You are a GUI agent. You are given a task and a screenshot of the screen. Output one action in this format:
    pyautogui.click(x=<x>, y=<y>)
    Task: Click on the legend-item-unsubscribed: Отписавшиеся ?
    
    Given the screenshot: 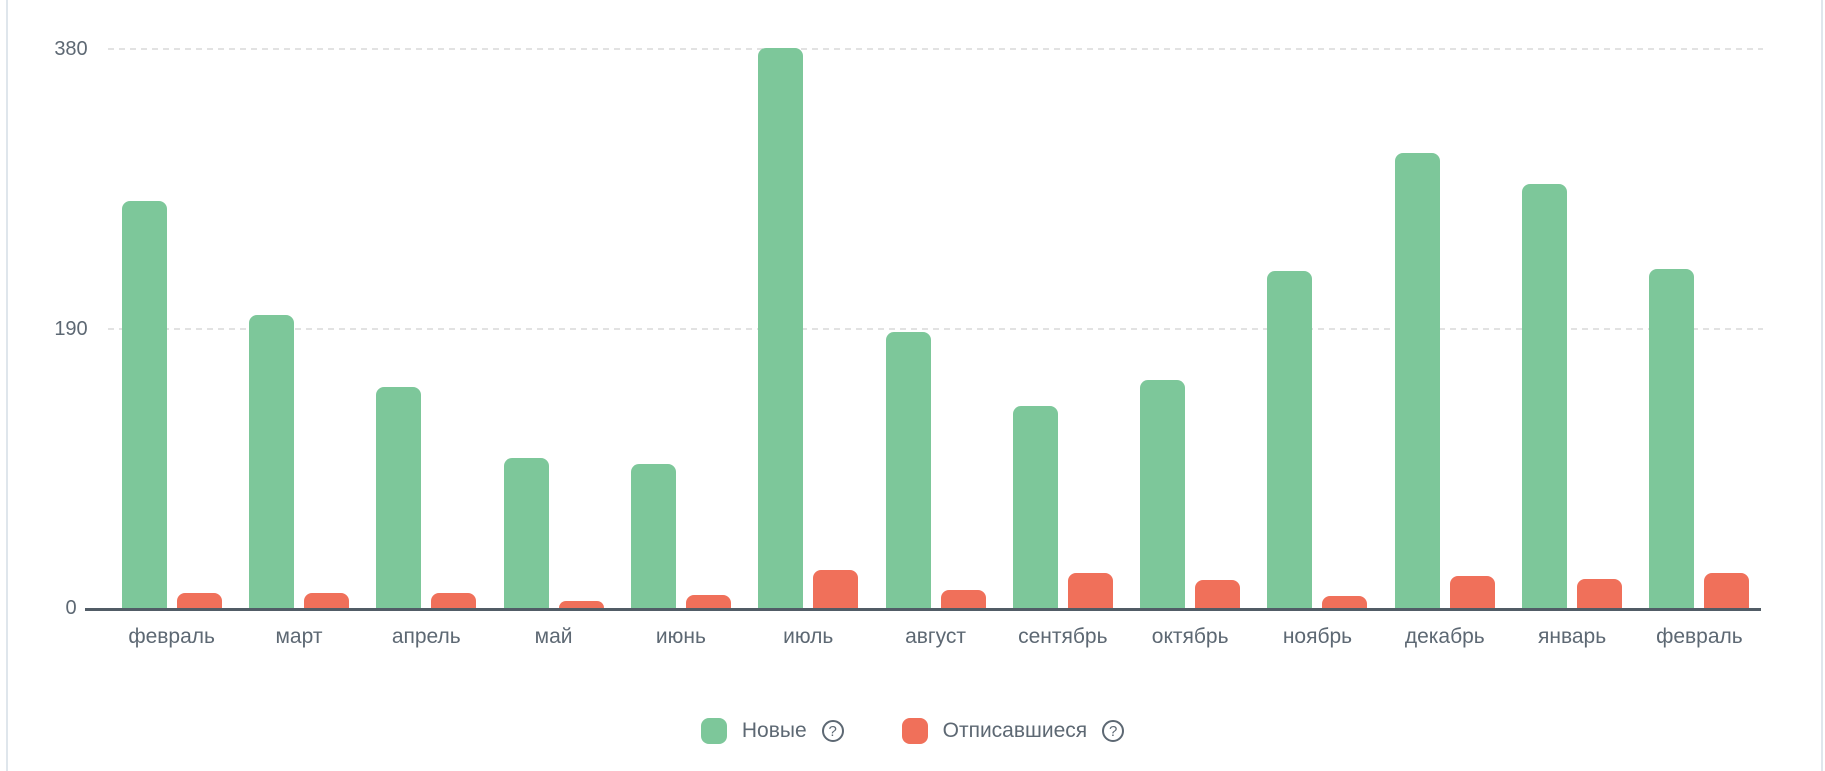 What is the action you would take?
    pyautogui.click(x=1013, y=731)
    